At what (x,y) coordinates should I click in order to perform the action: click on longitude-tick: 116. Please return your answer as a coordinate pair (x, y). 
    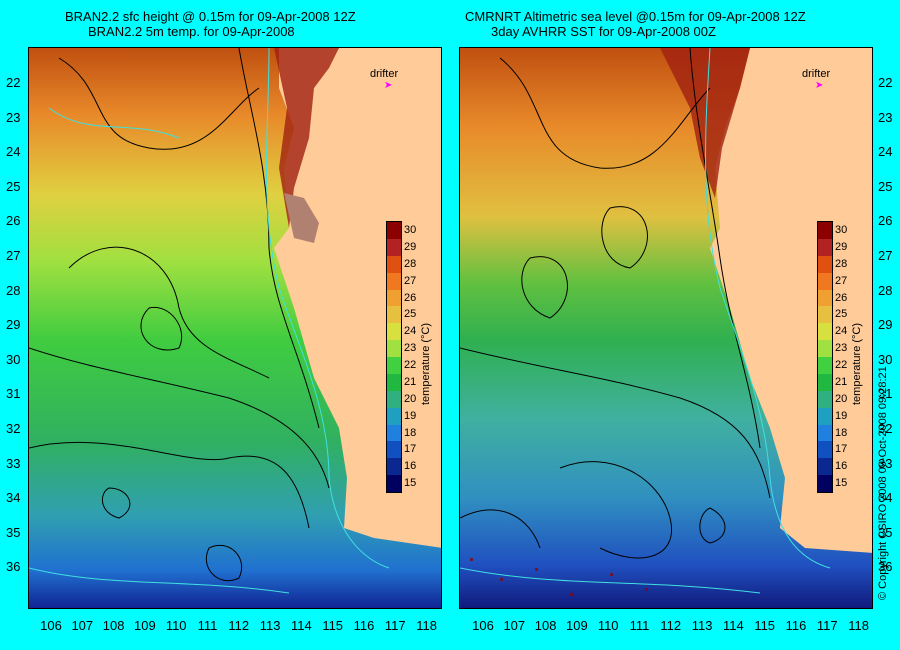
    Looking at the image, I should click on (796, 625).